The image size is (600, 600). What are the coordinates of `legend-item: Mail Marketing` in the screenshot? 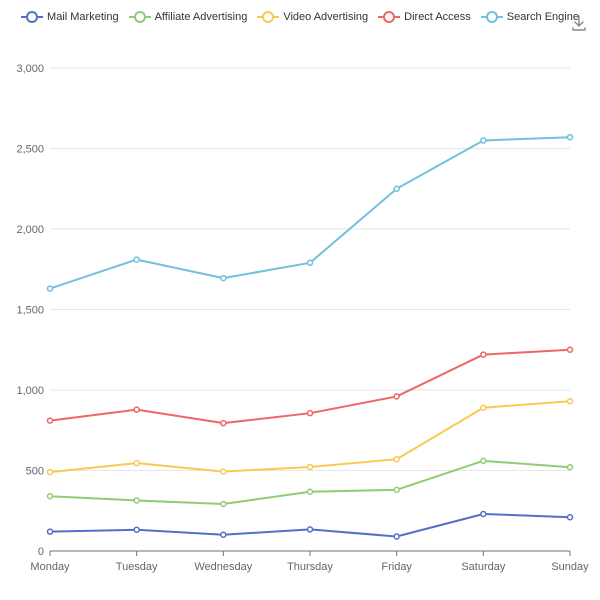 It's located at (70, 17).